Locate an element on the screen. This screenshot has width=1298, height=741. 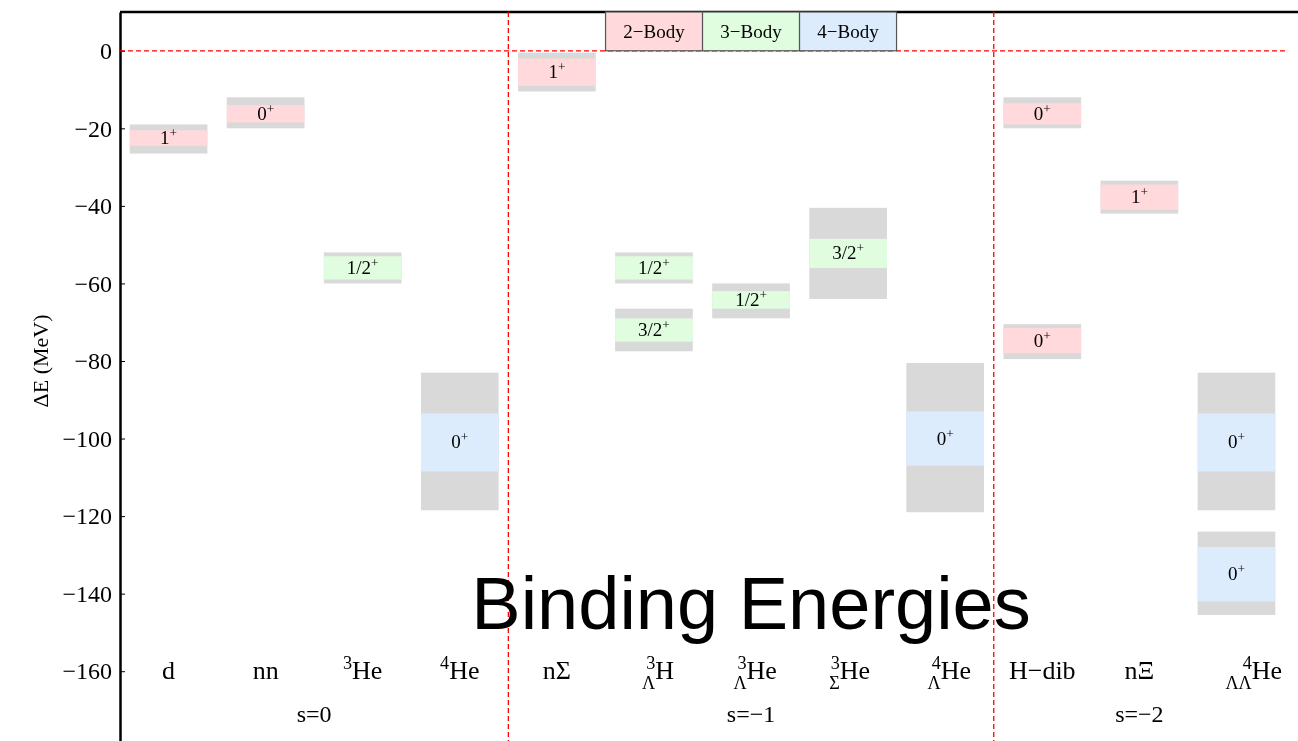
x-tick-label: d is located at coordinates (169, 671).